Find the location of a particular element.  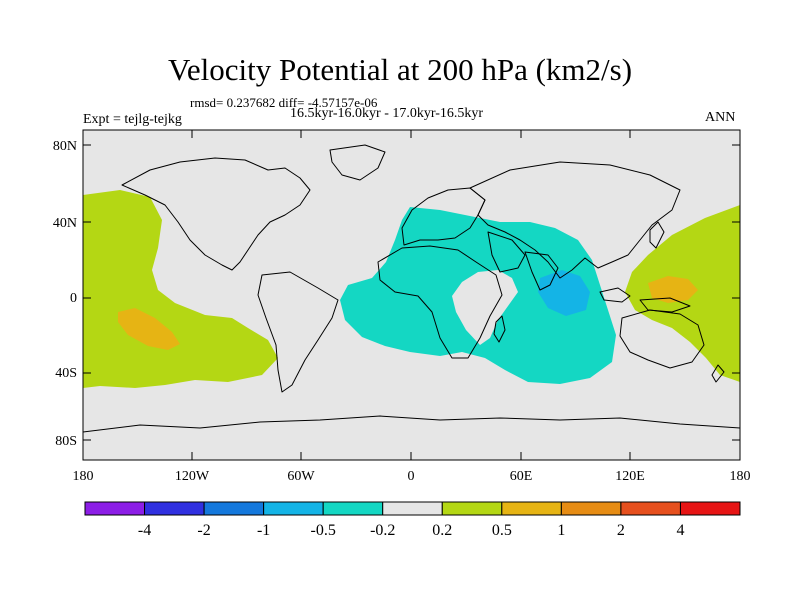

colorbar-label-6: 0.5 is located at coordinates (502, 530).